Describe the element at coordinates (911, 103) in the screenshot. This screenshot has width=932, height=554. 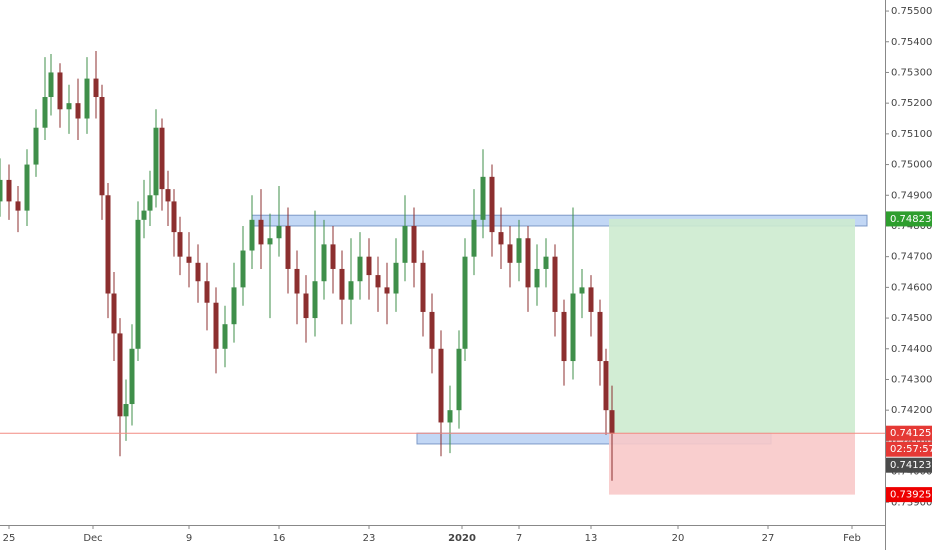
I see `y-tick-label: 0.75200` at that location.